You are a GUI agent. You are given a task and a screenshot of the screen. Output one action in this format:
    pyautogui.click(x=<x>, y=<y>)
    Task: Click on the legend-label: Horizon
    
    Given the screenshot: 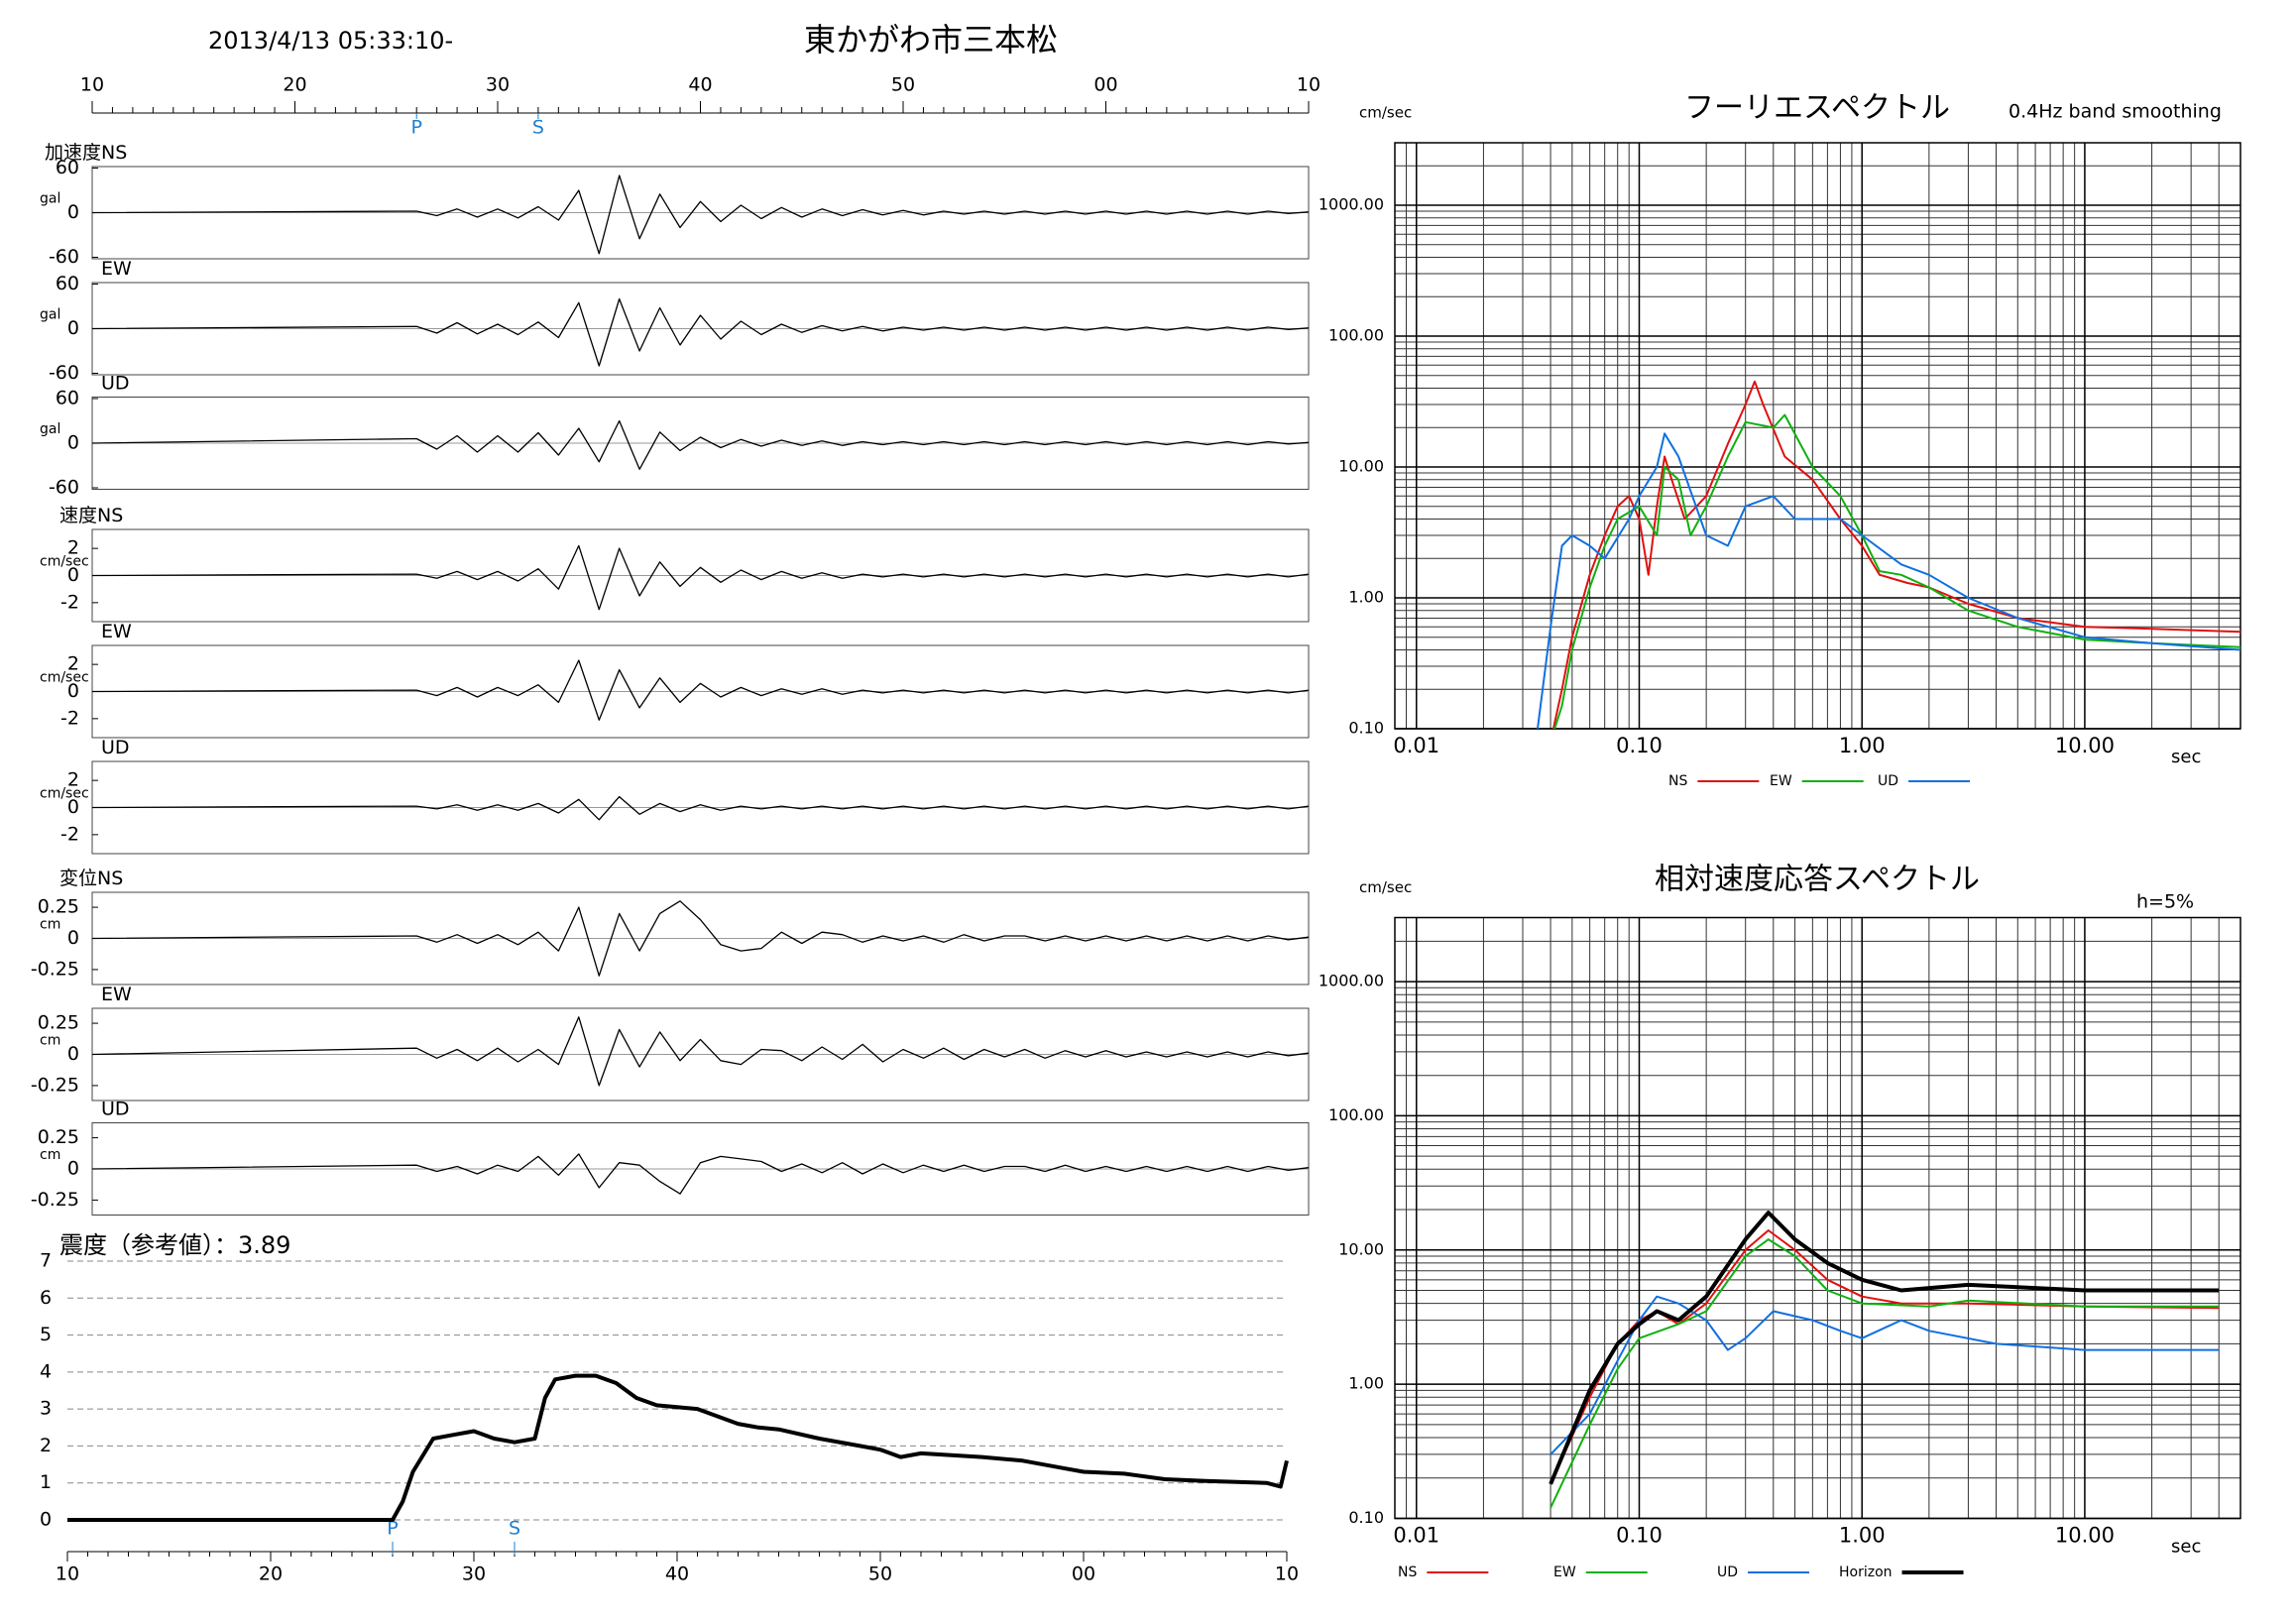 What is the action you would take?
    pyautogui.click(x=1866, y=1572)
    